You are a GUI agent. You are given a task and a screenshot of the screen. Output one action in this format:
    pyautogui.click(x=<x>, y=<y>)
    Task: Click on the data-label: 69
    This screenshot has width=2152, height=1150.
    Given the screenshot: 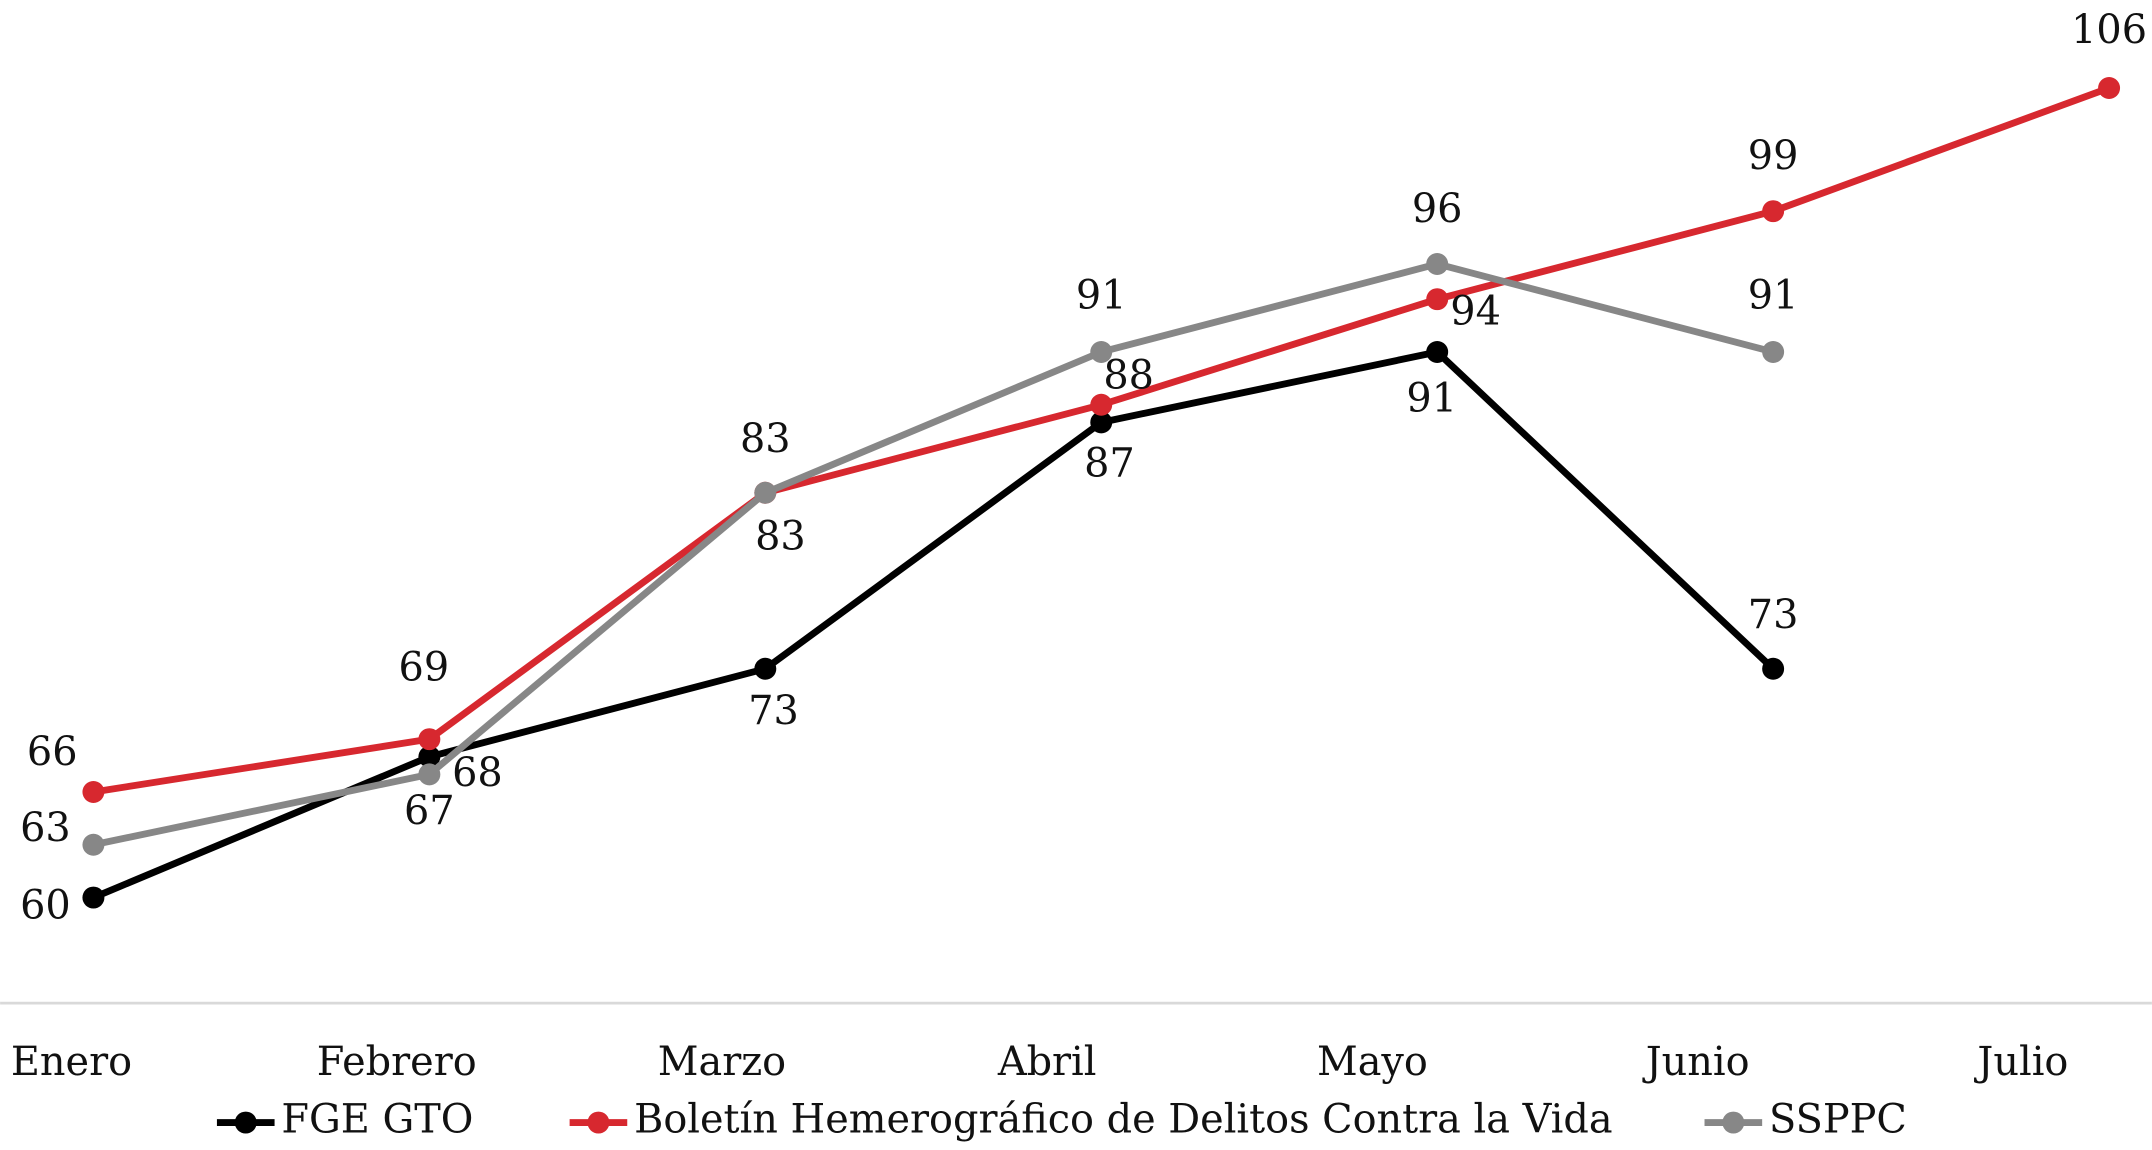 What is the action you would take?
    pyautogui.click(x=424, y=668)
    